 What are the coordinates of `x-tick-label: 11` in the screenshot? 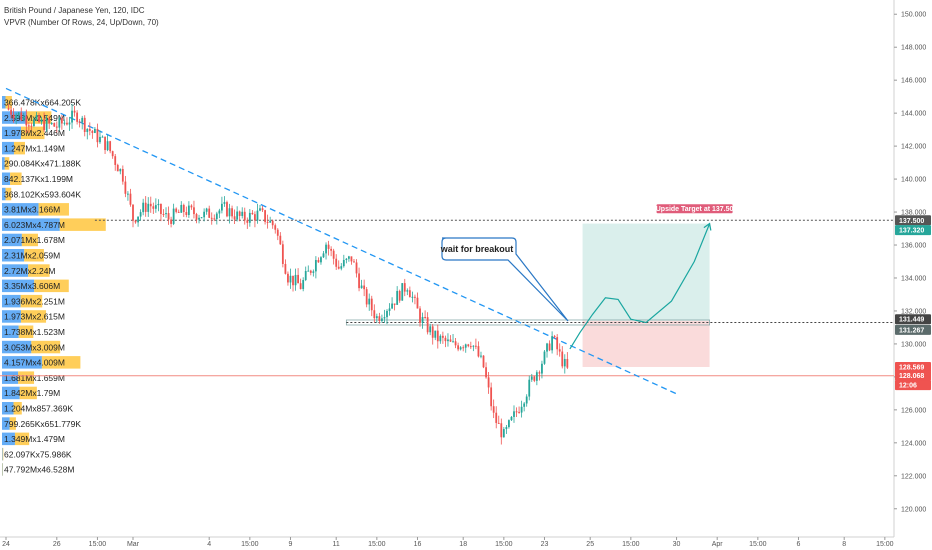 It's located at (336, 544).